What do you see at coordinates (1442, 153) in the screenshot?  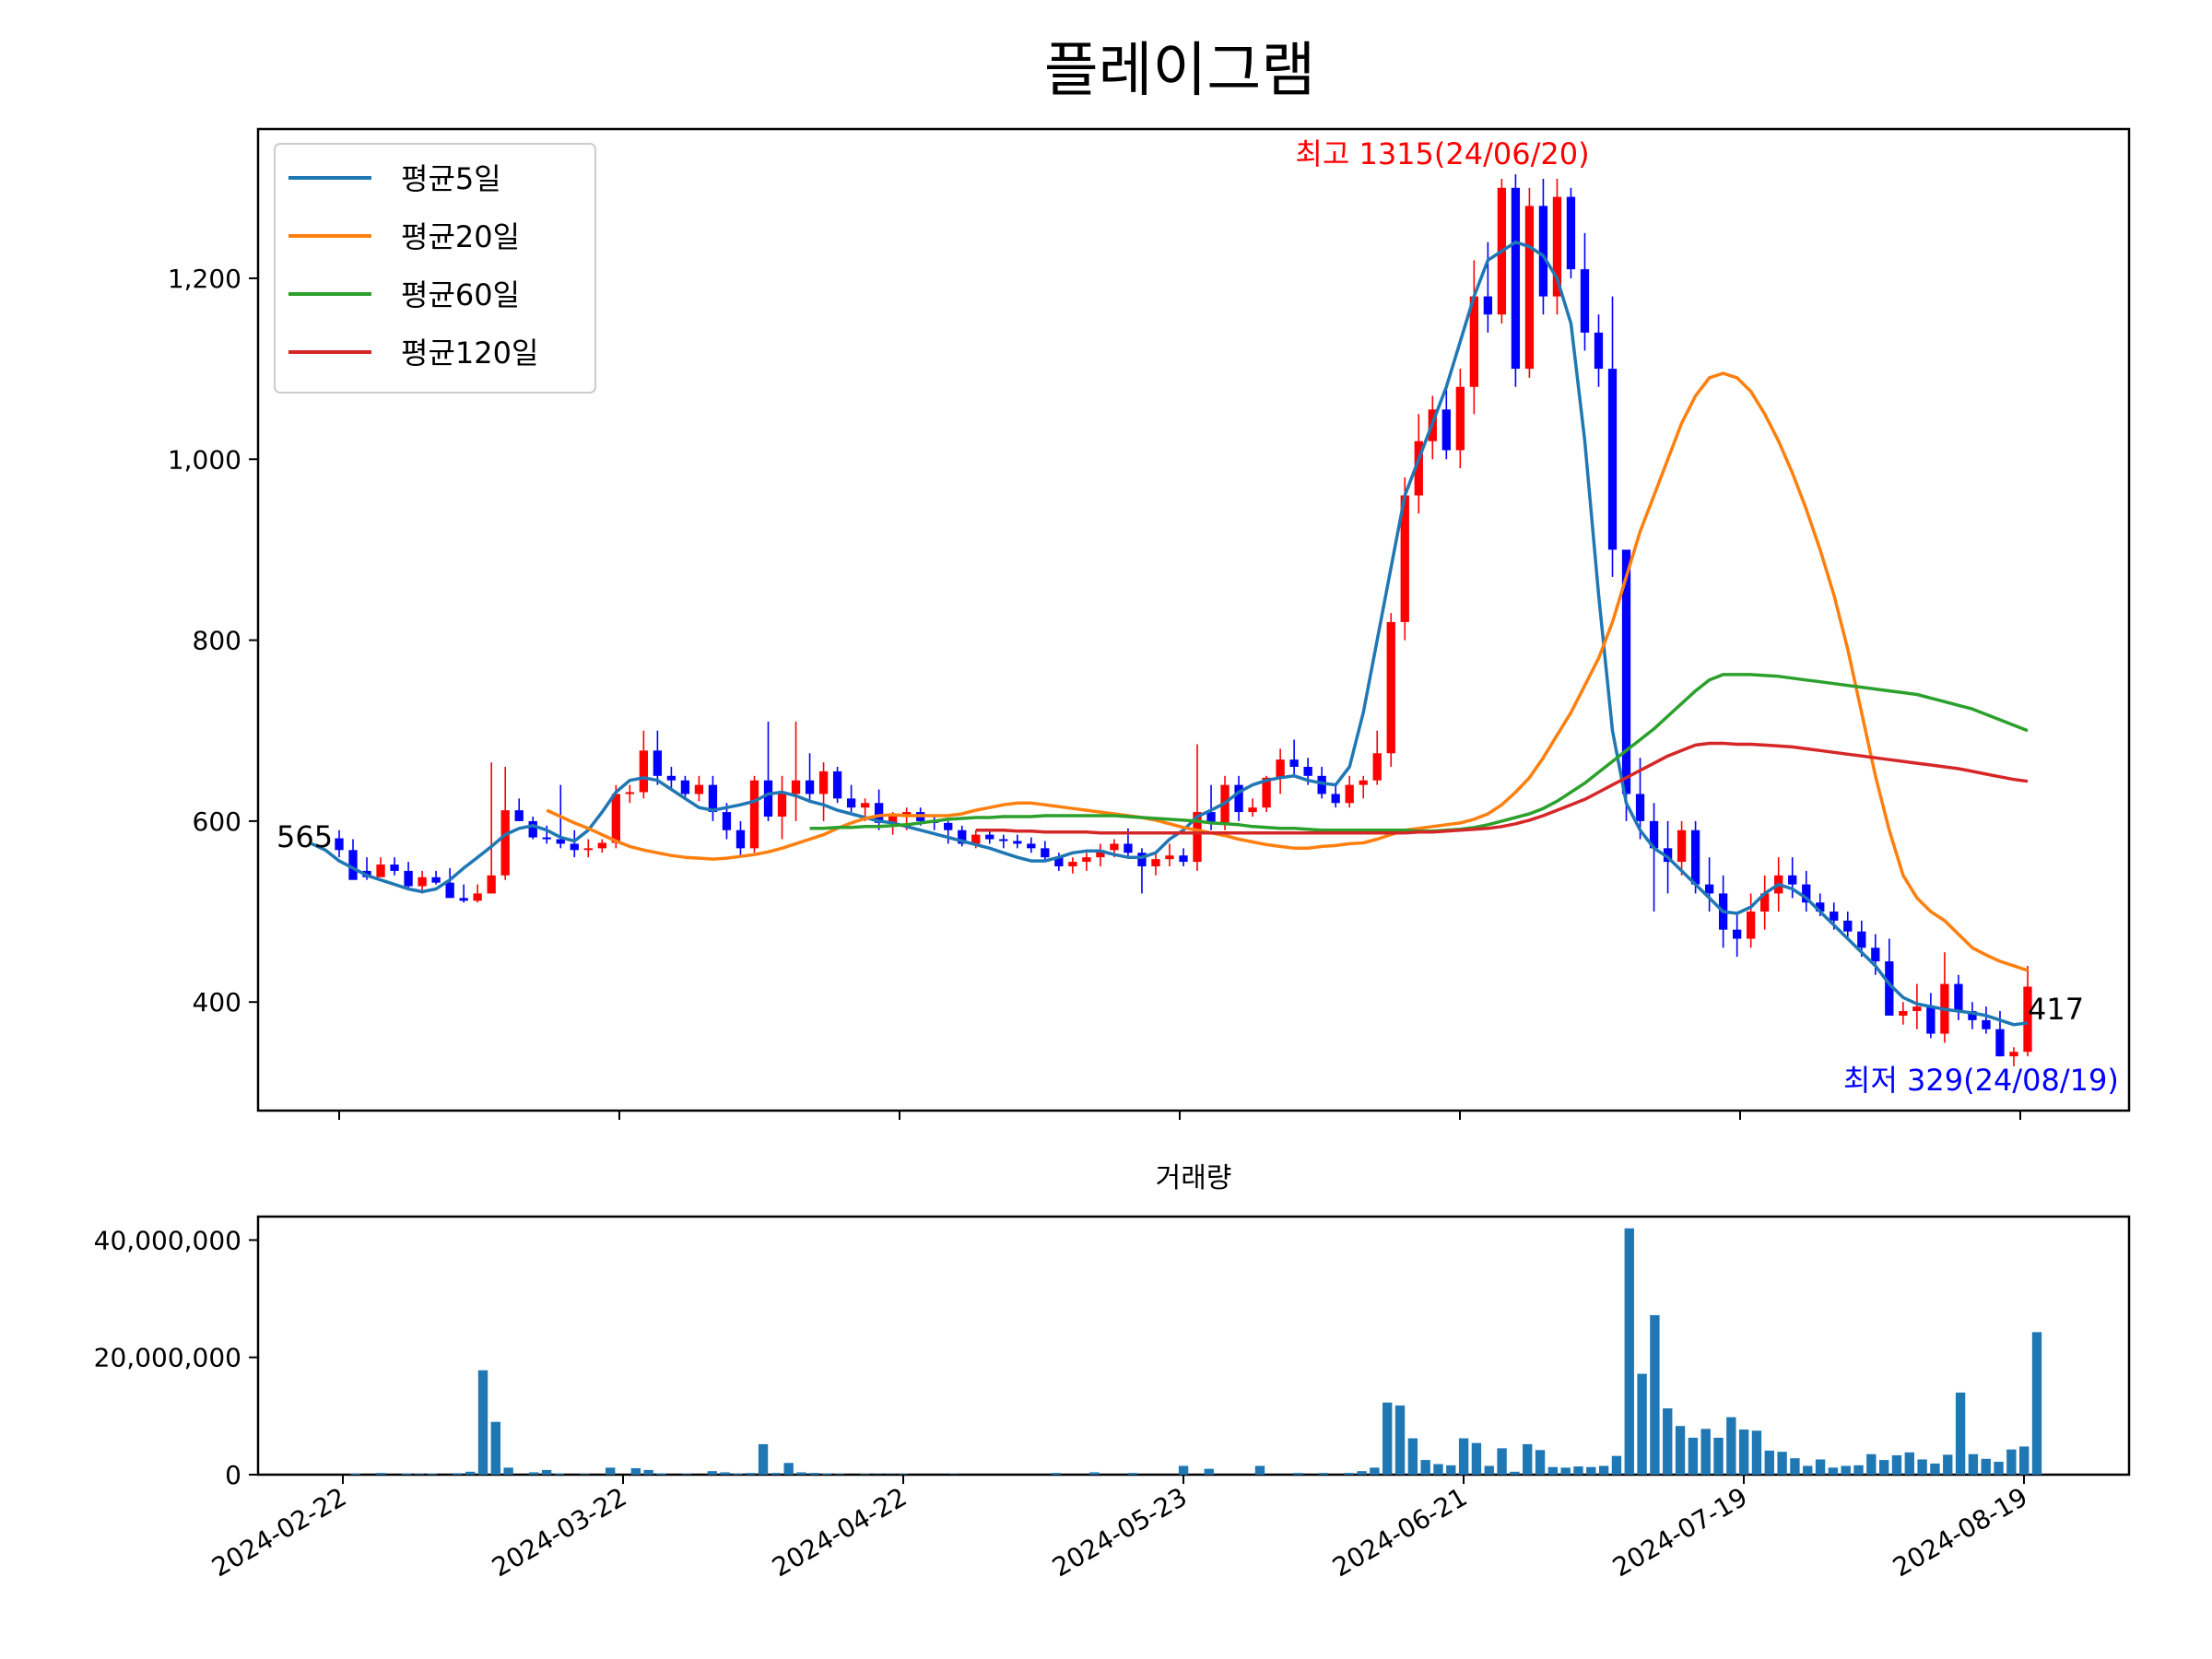 I see `high-annotation: 최고 1315(24/06/20)` at bounding box center [1442, 153].